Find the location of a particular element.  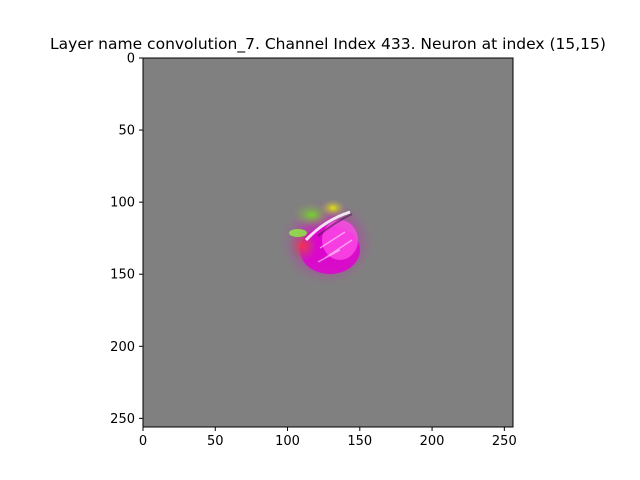

blob-white-streak is located at coordinates (327, 226).